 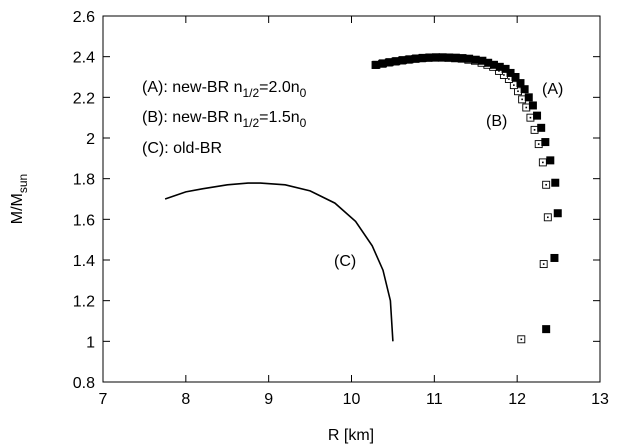 I want to click on x-tick-label: 11, so click(x=434, y=399).